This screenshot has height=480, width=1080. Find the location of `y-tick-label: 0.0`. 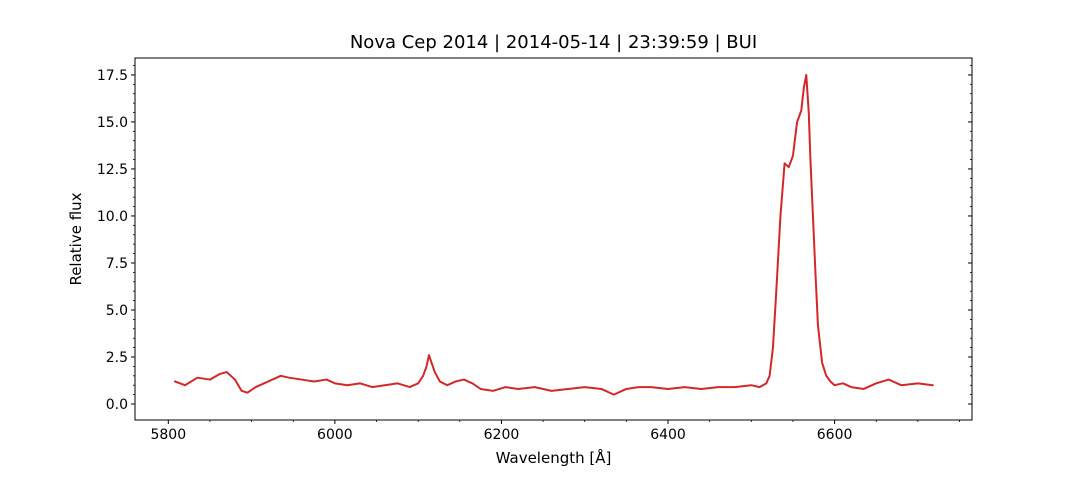

y-tick-label: 0.0 is located at coordinates (117, 405).